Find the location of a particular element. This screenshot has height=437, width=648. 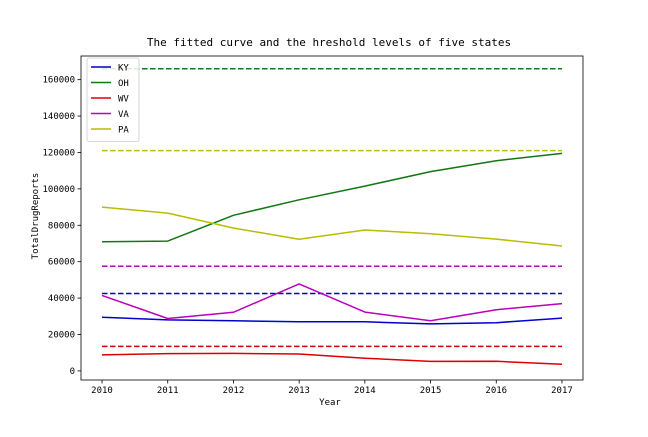

x-tick-label: 2014 is located at coordinates (365, 391).